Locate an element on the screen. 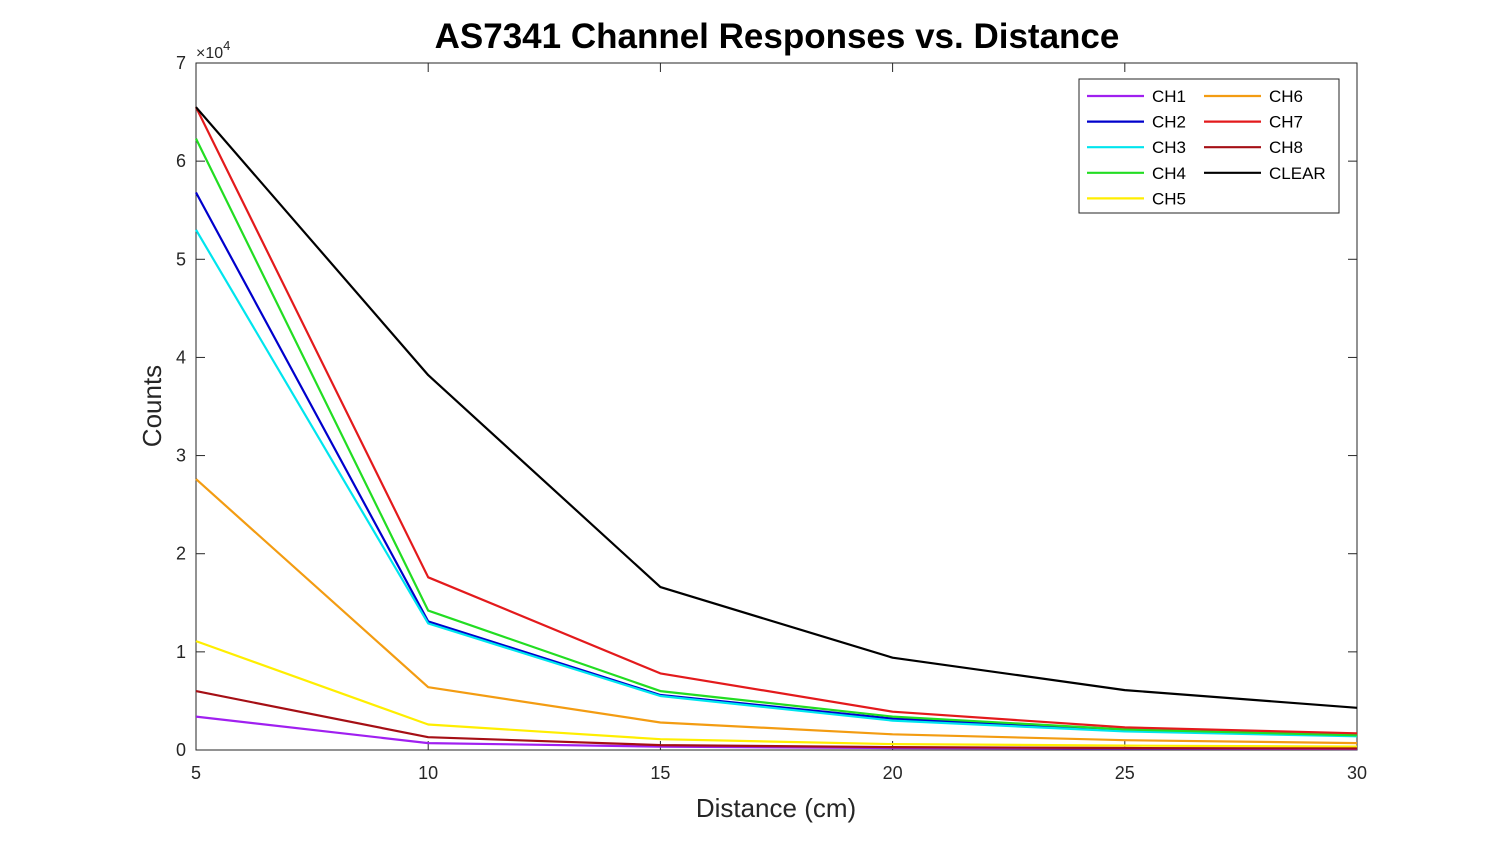 This screenshot has width=1500, height=844. y-tick-label: 0 is located at coordinates (181, 750).